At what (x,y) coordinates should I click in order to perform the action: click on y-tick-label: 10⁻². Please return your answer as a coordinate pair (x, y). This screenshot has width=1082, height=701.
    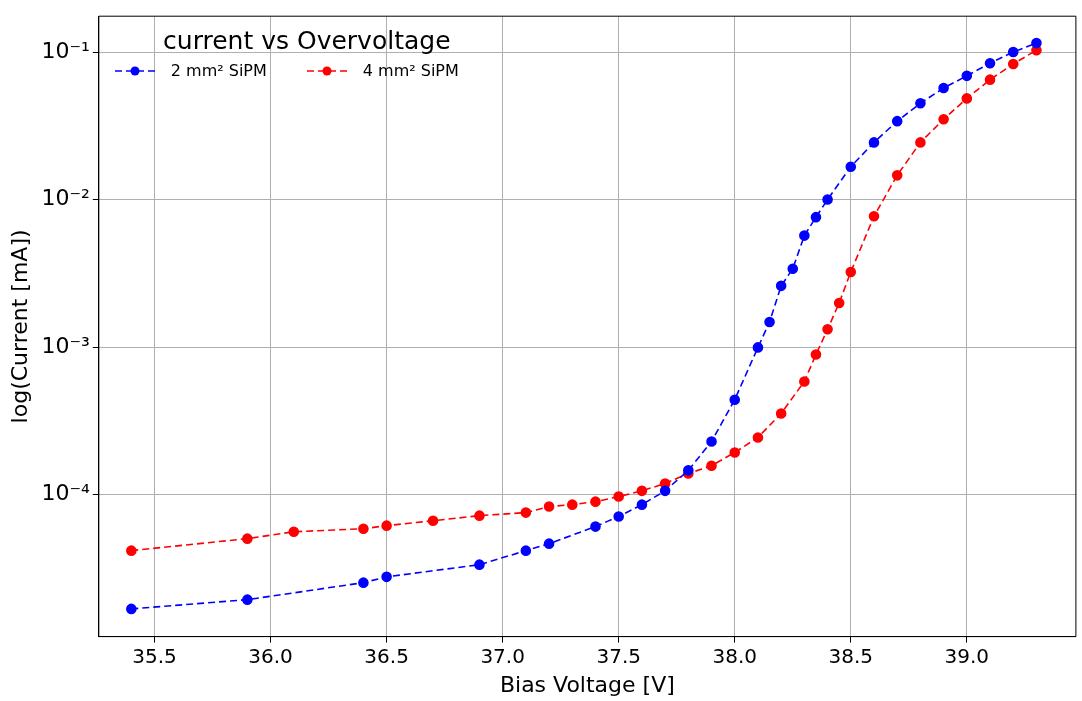
    Looking at the image, I should click on (65, 198).